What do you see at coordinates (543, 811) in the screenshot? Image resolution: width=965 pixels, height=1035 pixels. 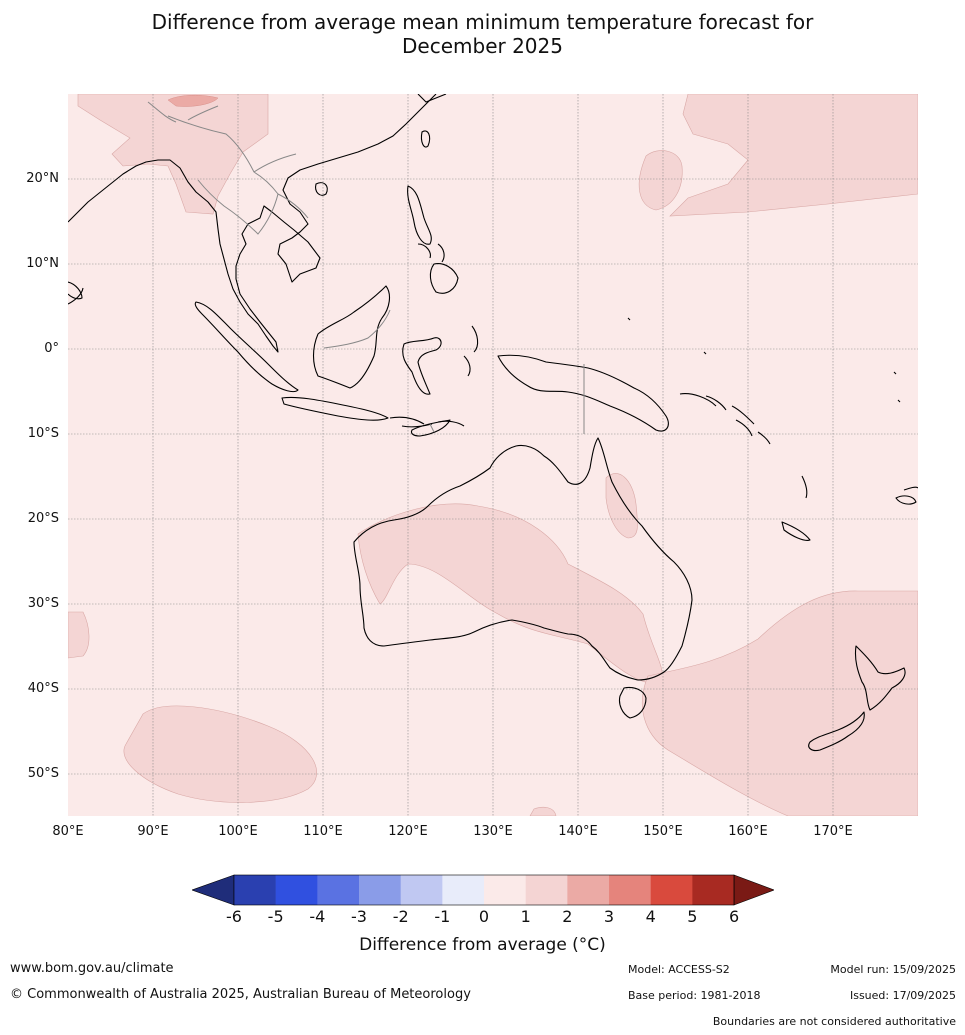 I see `anomaly-region-small-ocean` at bounding box center [543, 811].